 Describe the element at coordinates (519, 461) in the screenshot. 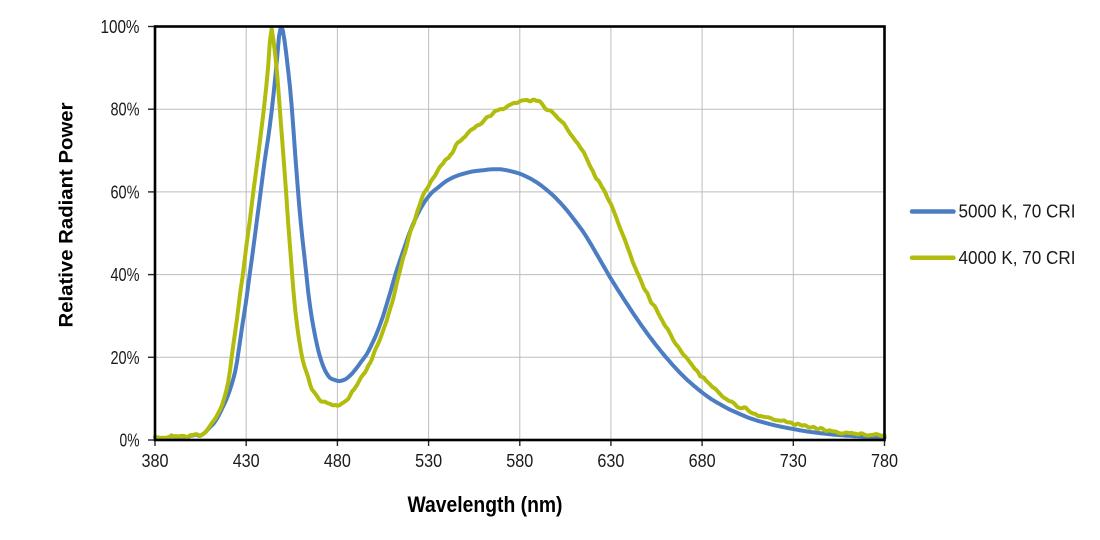

I see `svg-text: 580` at that location.